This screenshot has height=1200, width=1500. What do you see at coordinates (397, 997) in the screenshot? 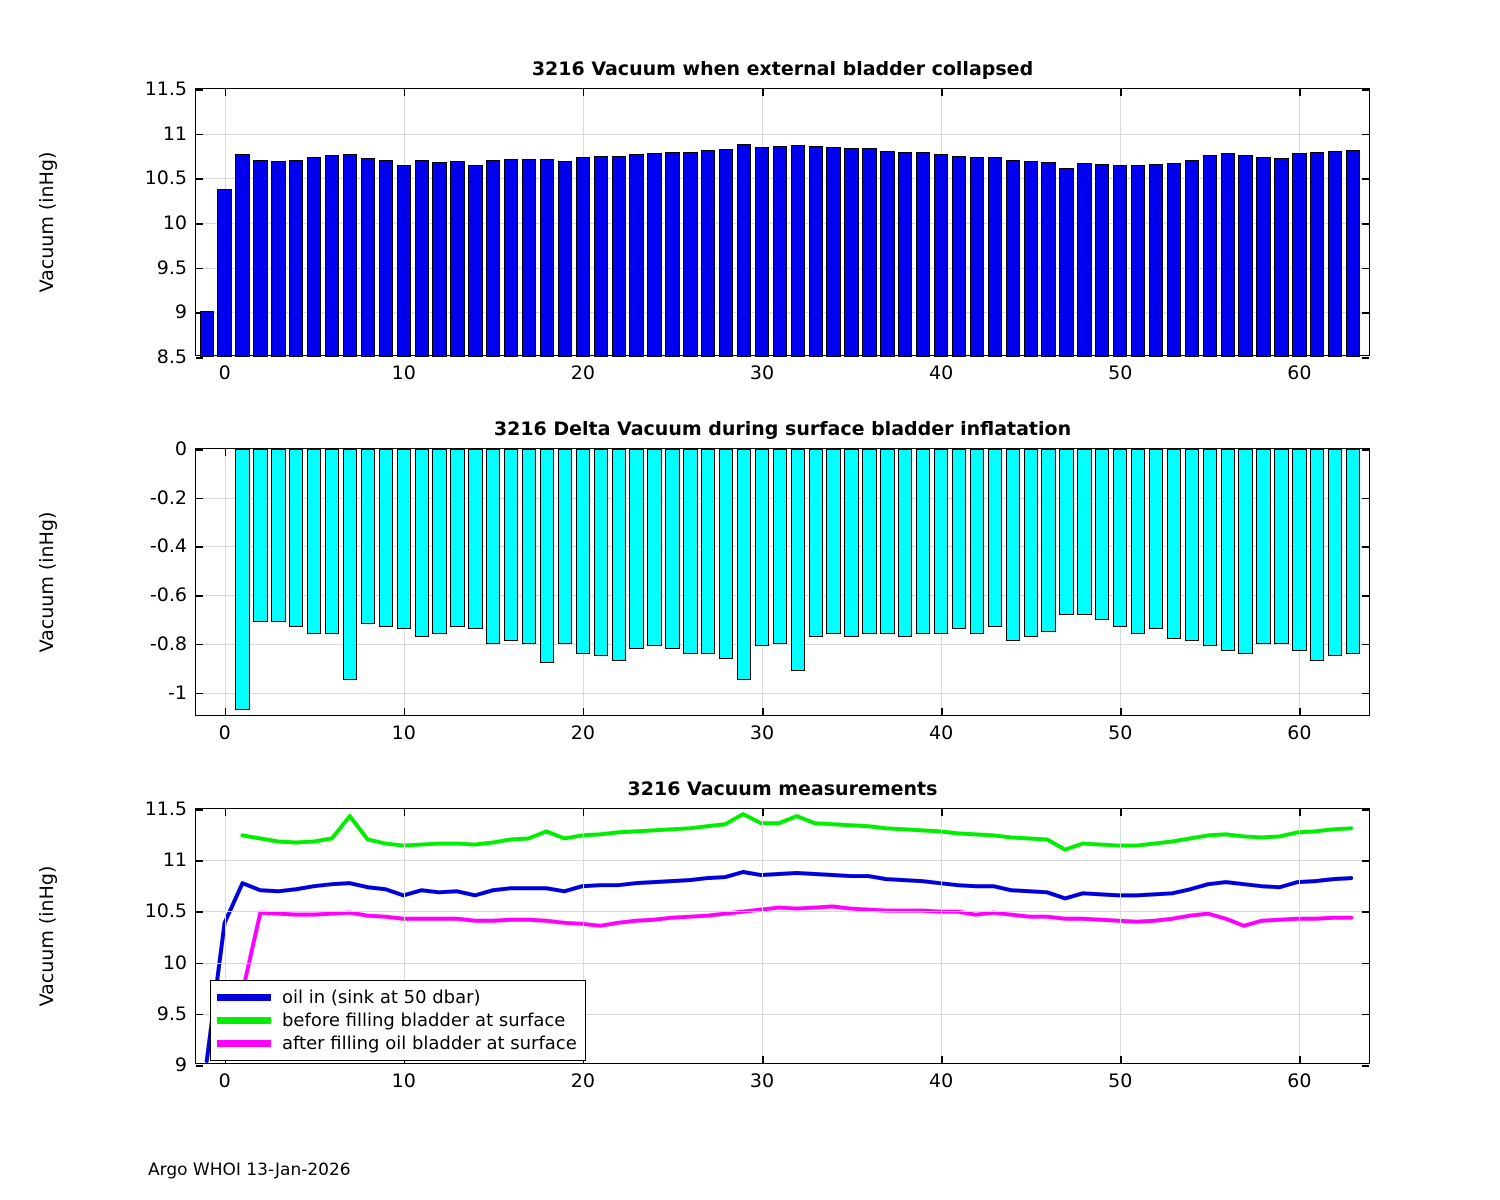
I see `legend-item: oil in (sink at 50 dbar)` at bounding box center [397, 997].